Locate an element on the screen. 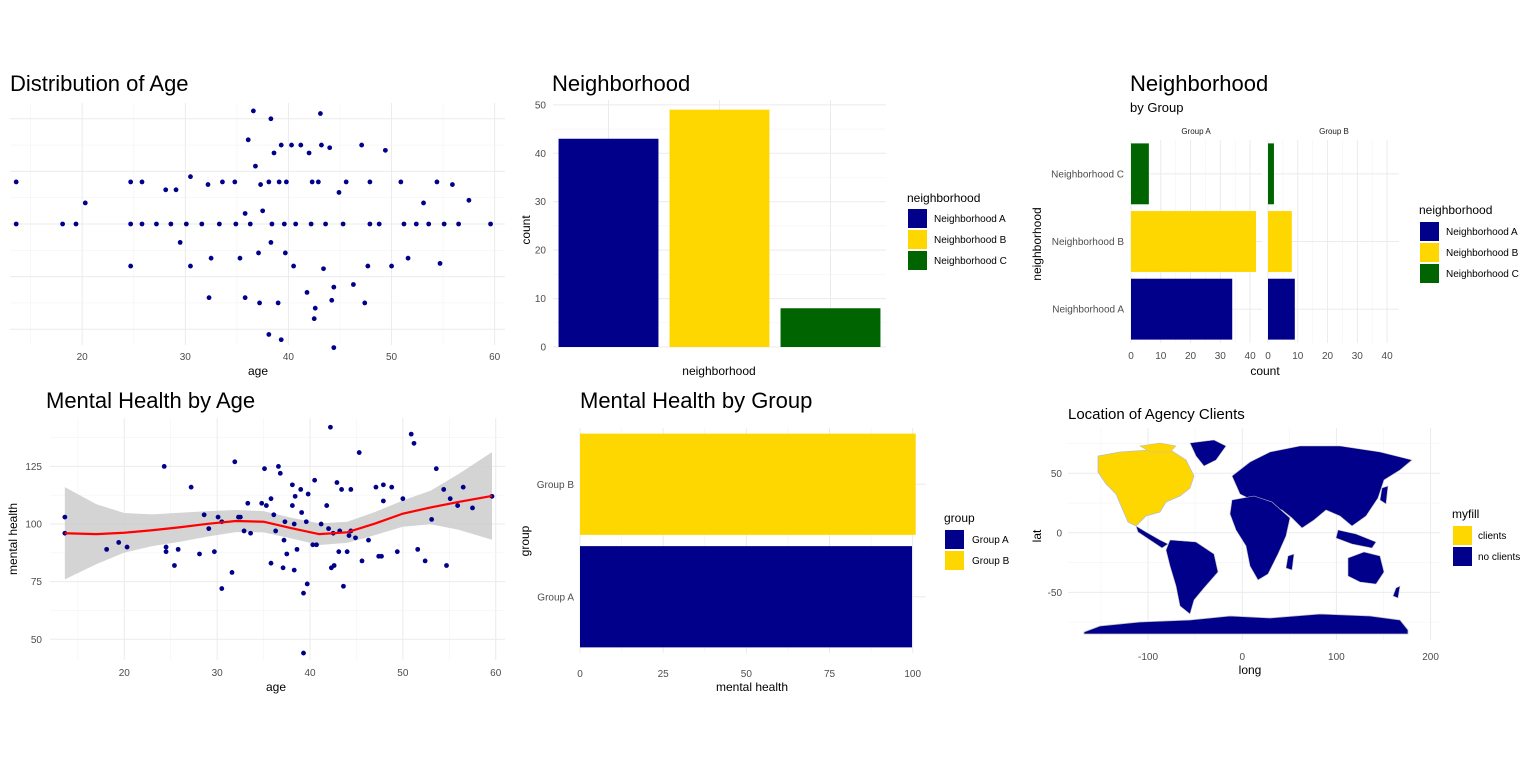 The width and height of the screenshot is (1536, 768). x-axis-label: mental health is located at coordinates (752, 687).